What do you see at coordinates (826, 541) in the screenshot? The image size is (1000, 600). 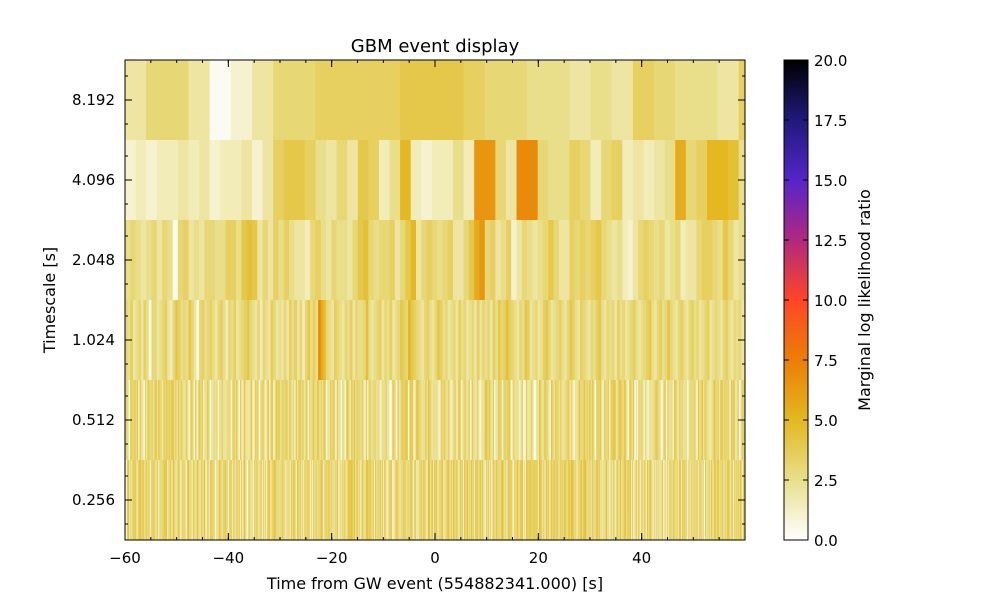 I see `colorbar-tick-label: 0.0` at bounding box center [826, 541].